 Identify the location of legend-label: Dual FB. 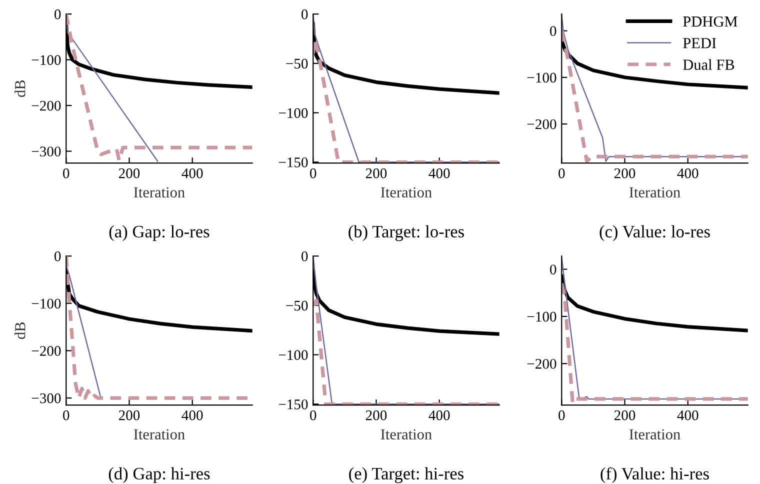
(708, 64).